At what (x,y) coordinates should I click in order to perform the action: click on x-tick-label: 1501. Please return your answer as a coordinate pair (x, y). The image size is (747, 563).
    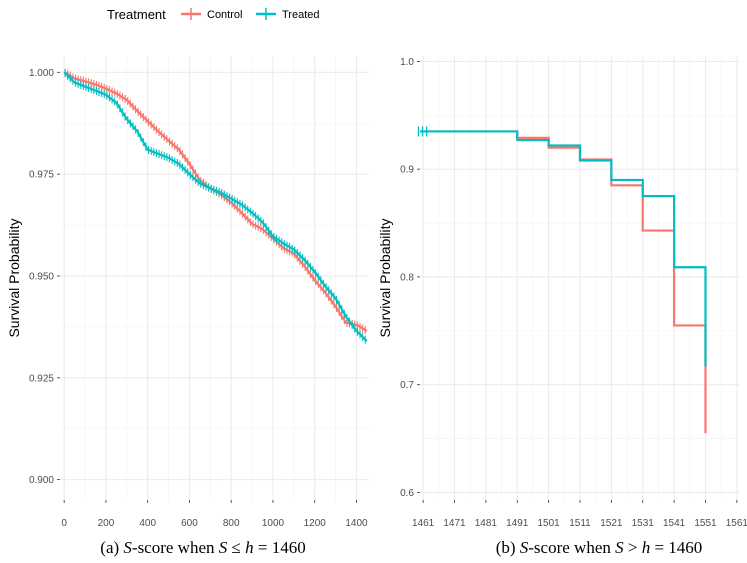
    Looking at the image, I should click on (549, 523).